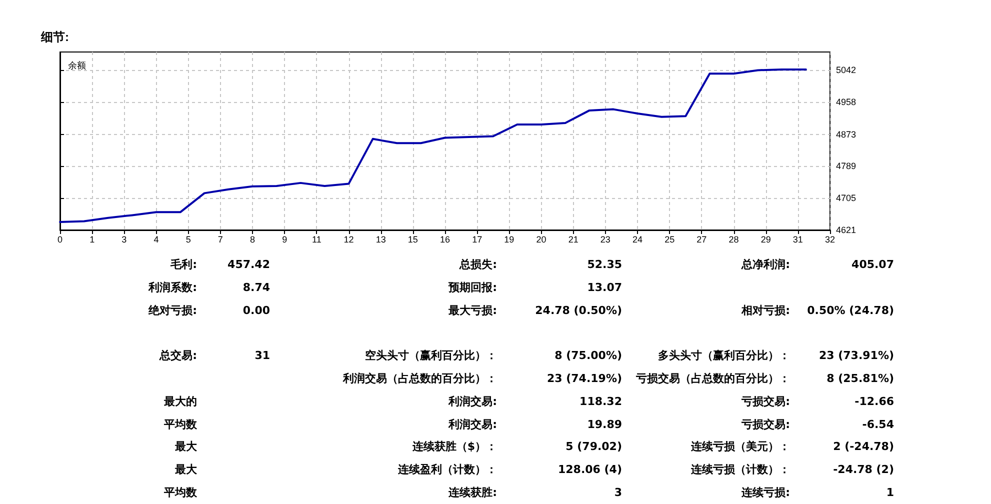 This screenshot has height=504, width=991. Describe the element at coordinates (256, 310) in the screenshot. I see `text: 0.00` at that location.